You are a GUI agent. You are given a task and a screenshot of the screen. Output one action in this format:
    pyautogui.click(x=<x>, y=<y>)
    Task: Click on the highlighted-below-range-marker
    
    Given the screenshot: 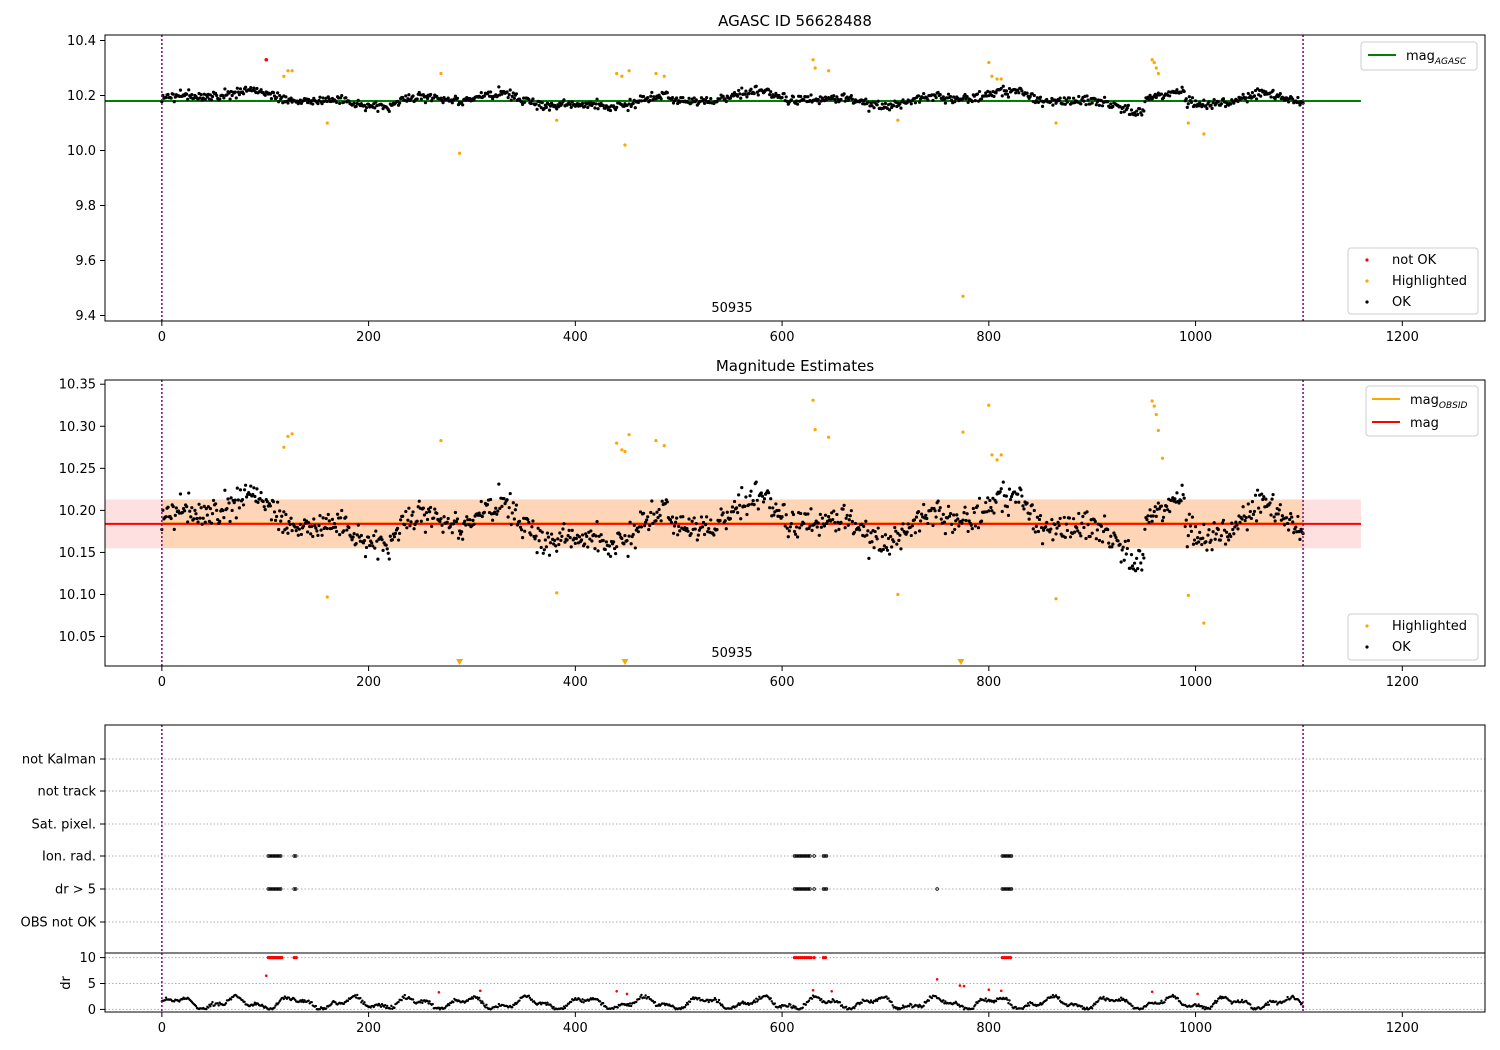 What is the action you would take?
    pyautogui.click(x=961, y=662)
    